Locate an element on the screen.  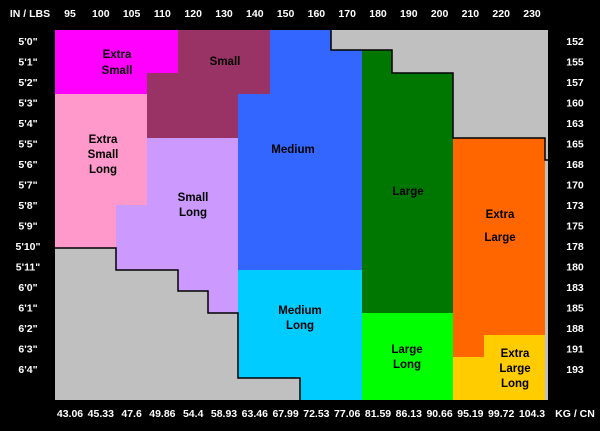
cm-label: 183 is located at coordinates (575, 288).